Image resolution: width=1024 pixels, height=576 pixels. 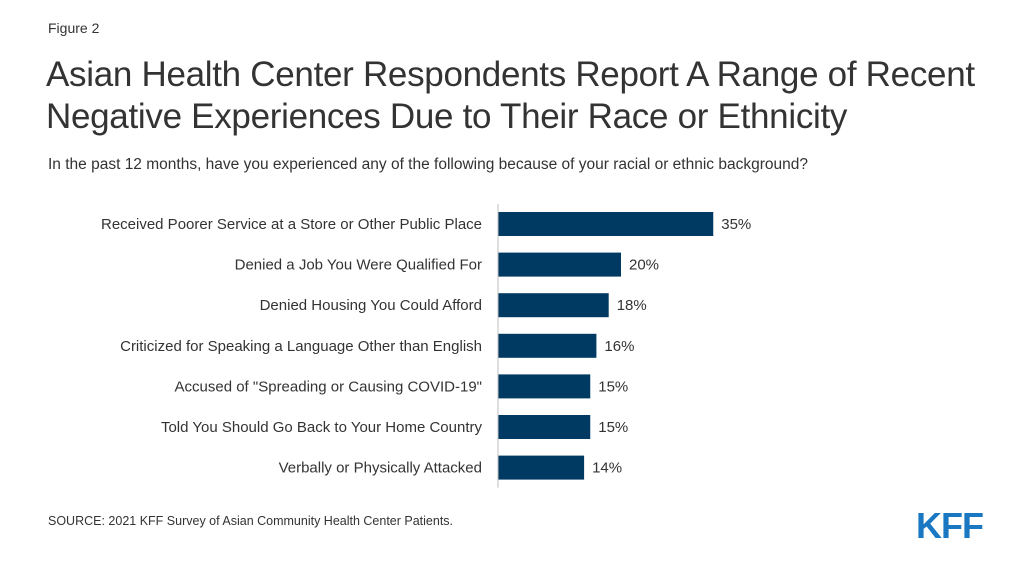 I want to click on data-label: 18%, so click(x=632, y=305).